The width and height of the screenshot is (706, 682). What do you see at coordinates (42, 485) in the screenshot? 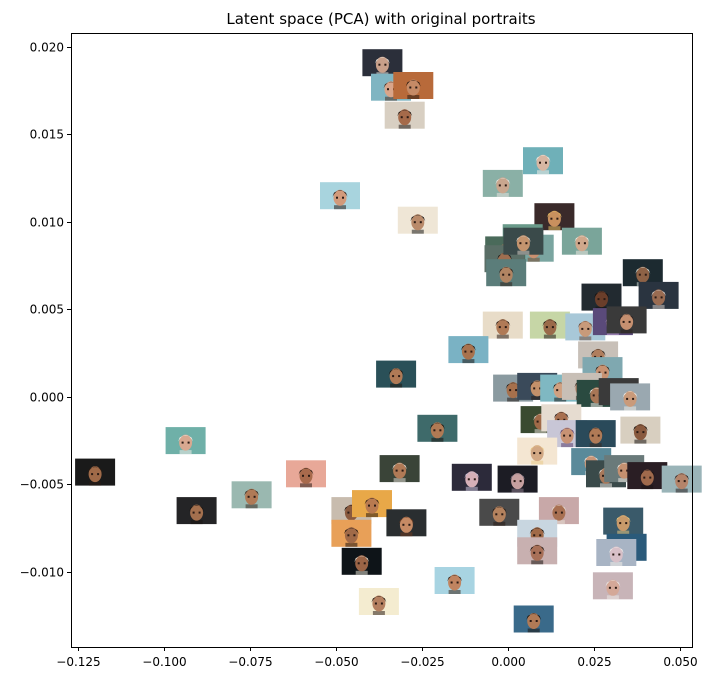
I see `y-tick-label: −0.005` at bounding box center [42, 485].